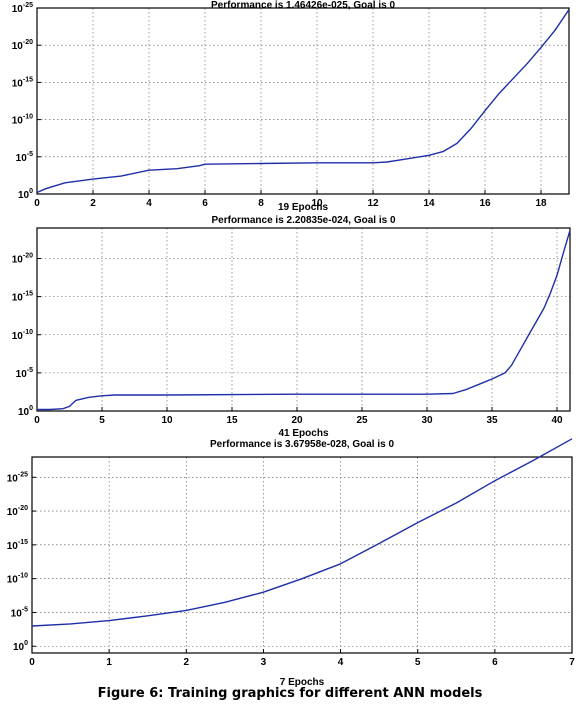  Describe the element at coordinates (557, 420) in the screenshot. I see `x-tick-label: 40` at that location.